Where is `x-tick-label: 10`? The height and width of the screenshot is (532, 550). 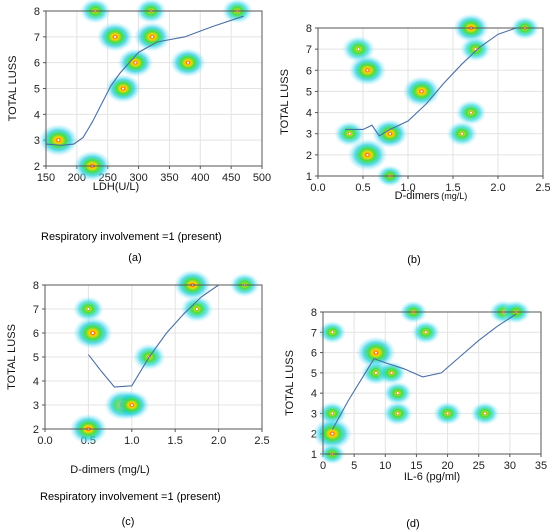
x-tick-label: 10 is located at coordinates (385, 466).